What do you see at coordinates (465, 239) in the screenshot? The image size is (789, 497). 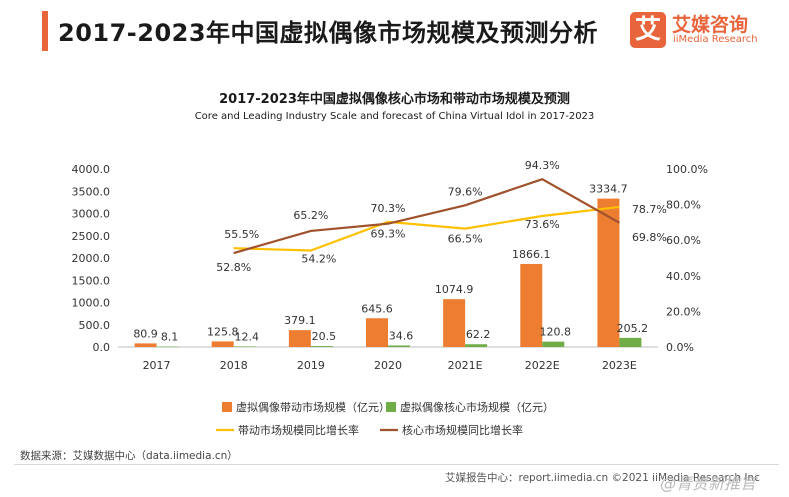 I see `line-data-label: 66.5%` at bounding box center [465, 239].